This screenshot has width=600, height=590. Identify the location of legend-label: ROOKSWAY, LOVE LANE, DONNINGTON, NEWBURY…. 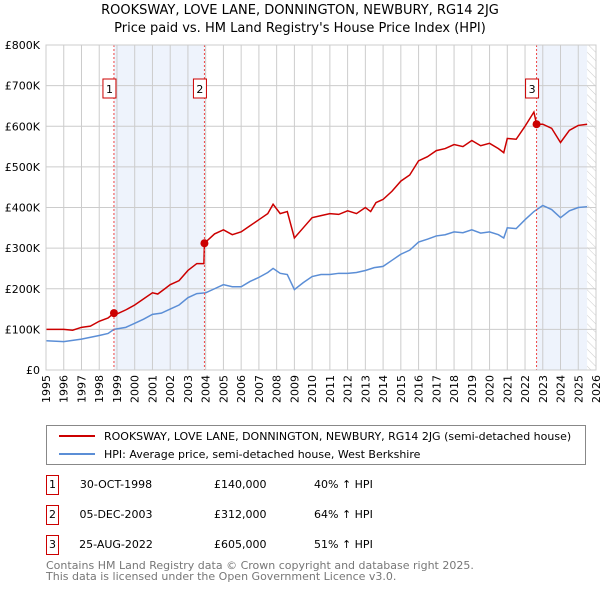
(338, 436).